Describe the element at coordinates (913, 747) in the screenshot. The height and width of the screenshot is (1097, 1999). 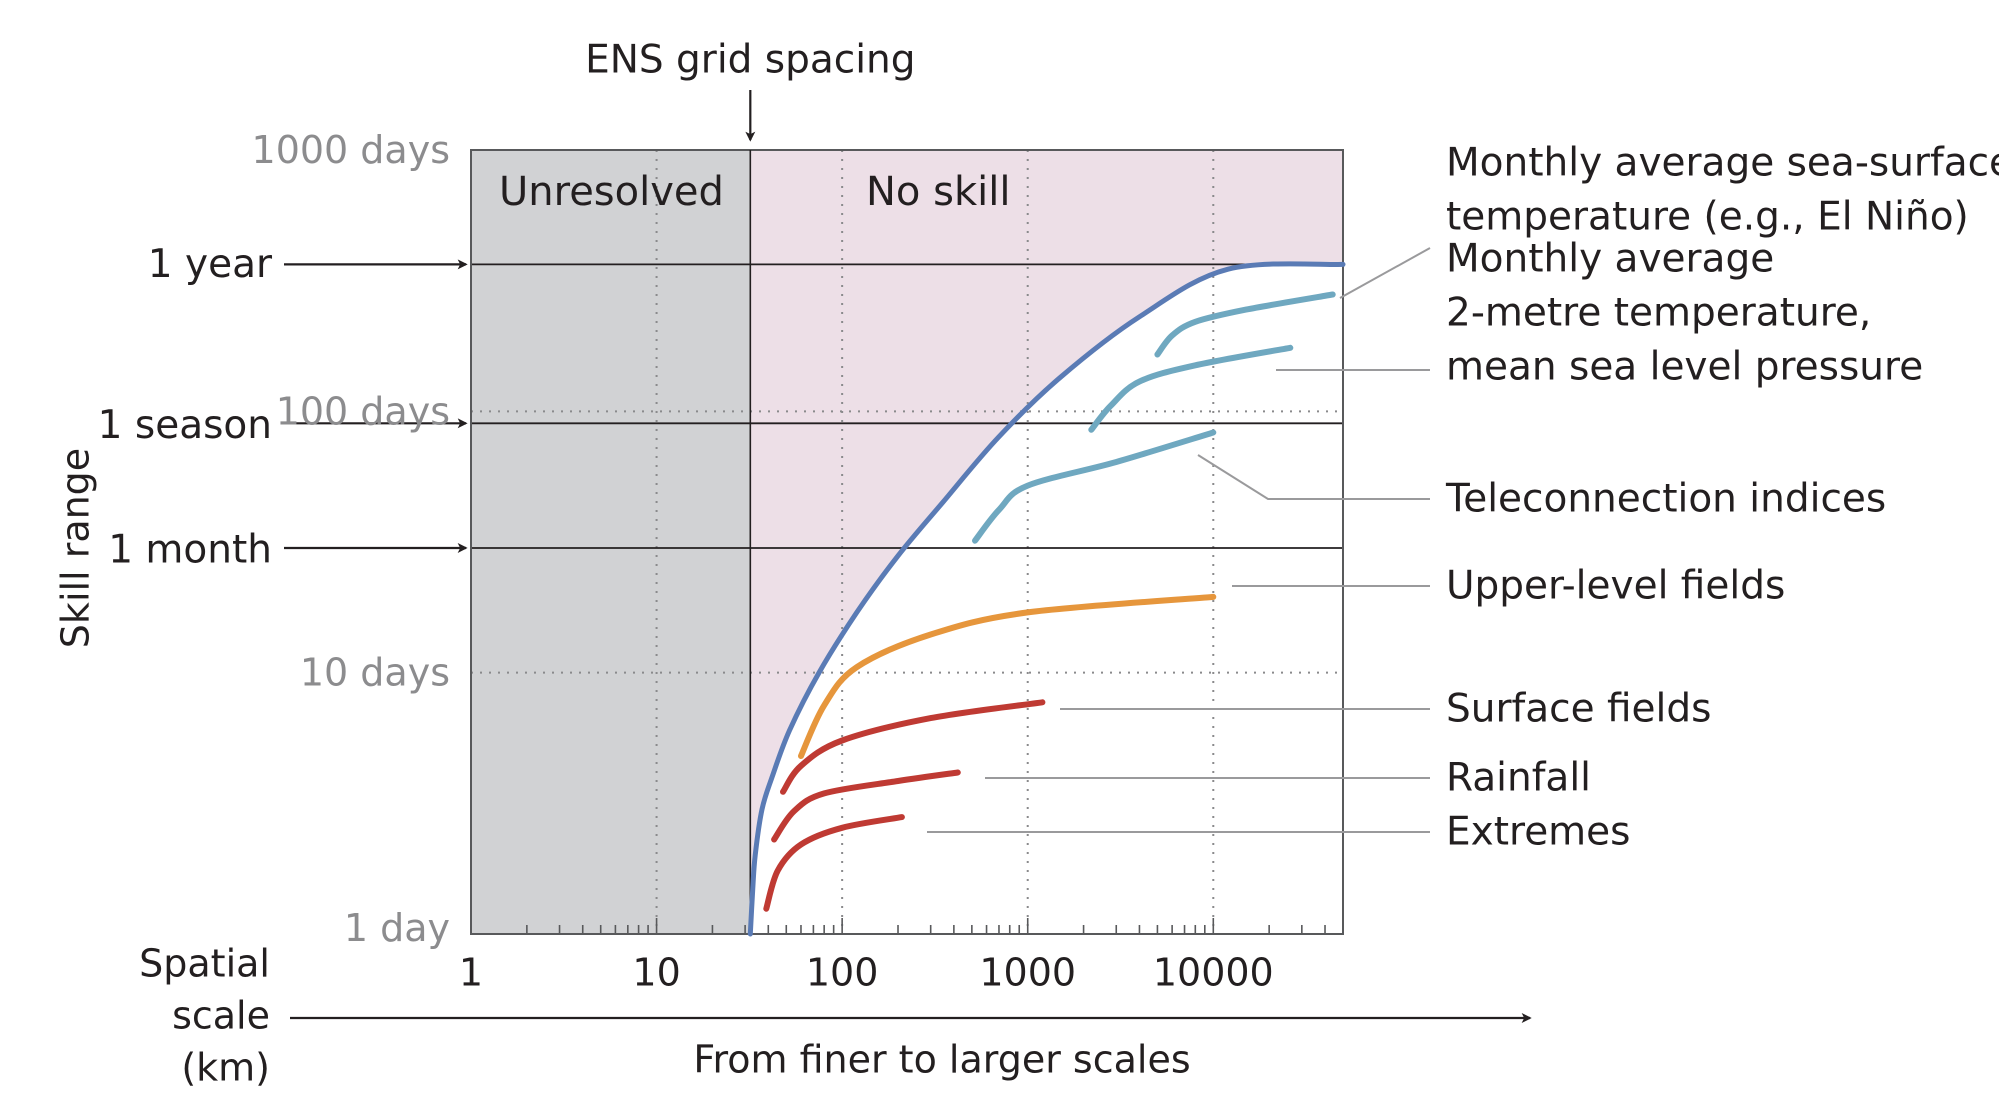
I see `series-line-surface` at that location.